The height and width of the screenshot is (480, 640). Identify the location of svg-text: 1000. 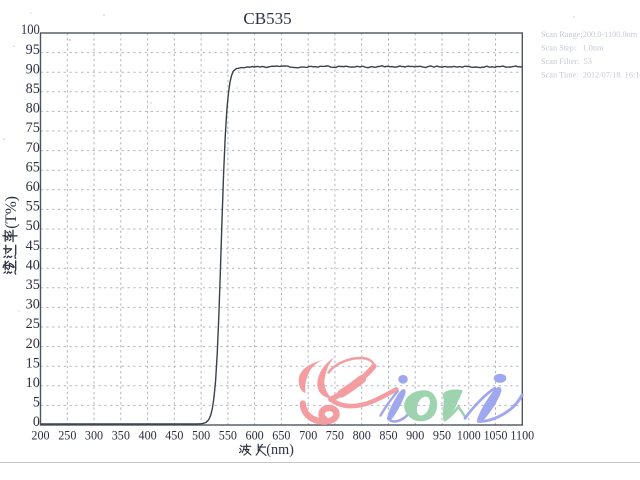
(469, 435).